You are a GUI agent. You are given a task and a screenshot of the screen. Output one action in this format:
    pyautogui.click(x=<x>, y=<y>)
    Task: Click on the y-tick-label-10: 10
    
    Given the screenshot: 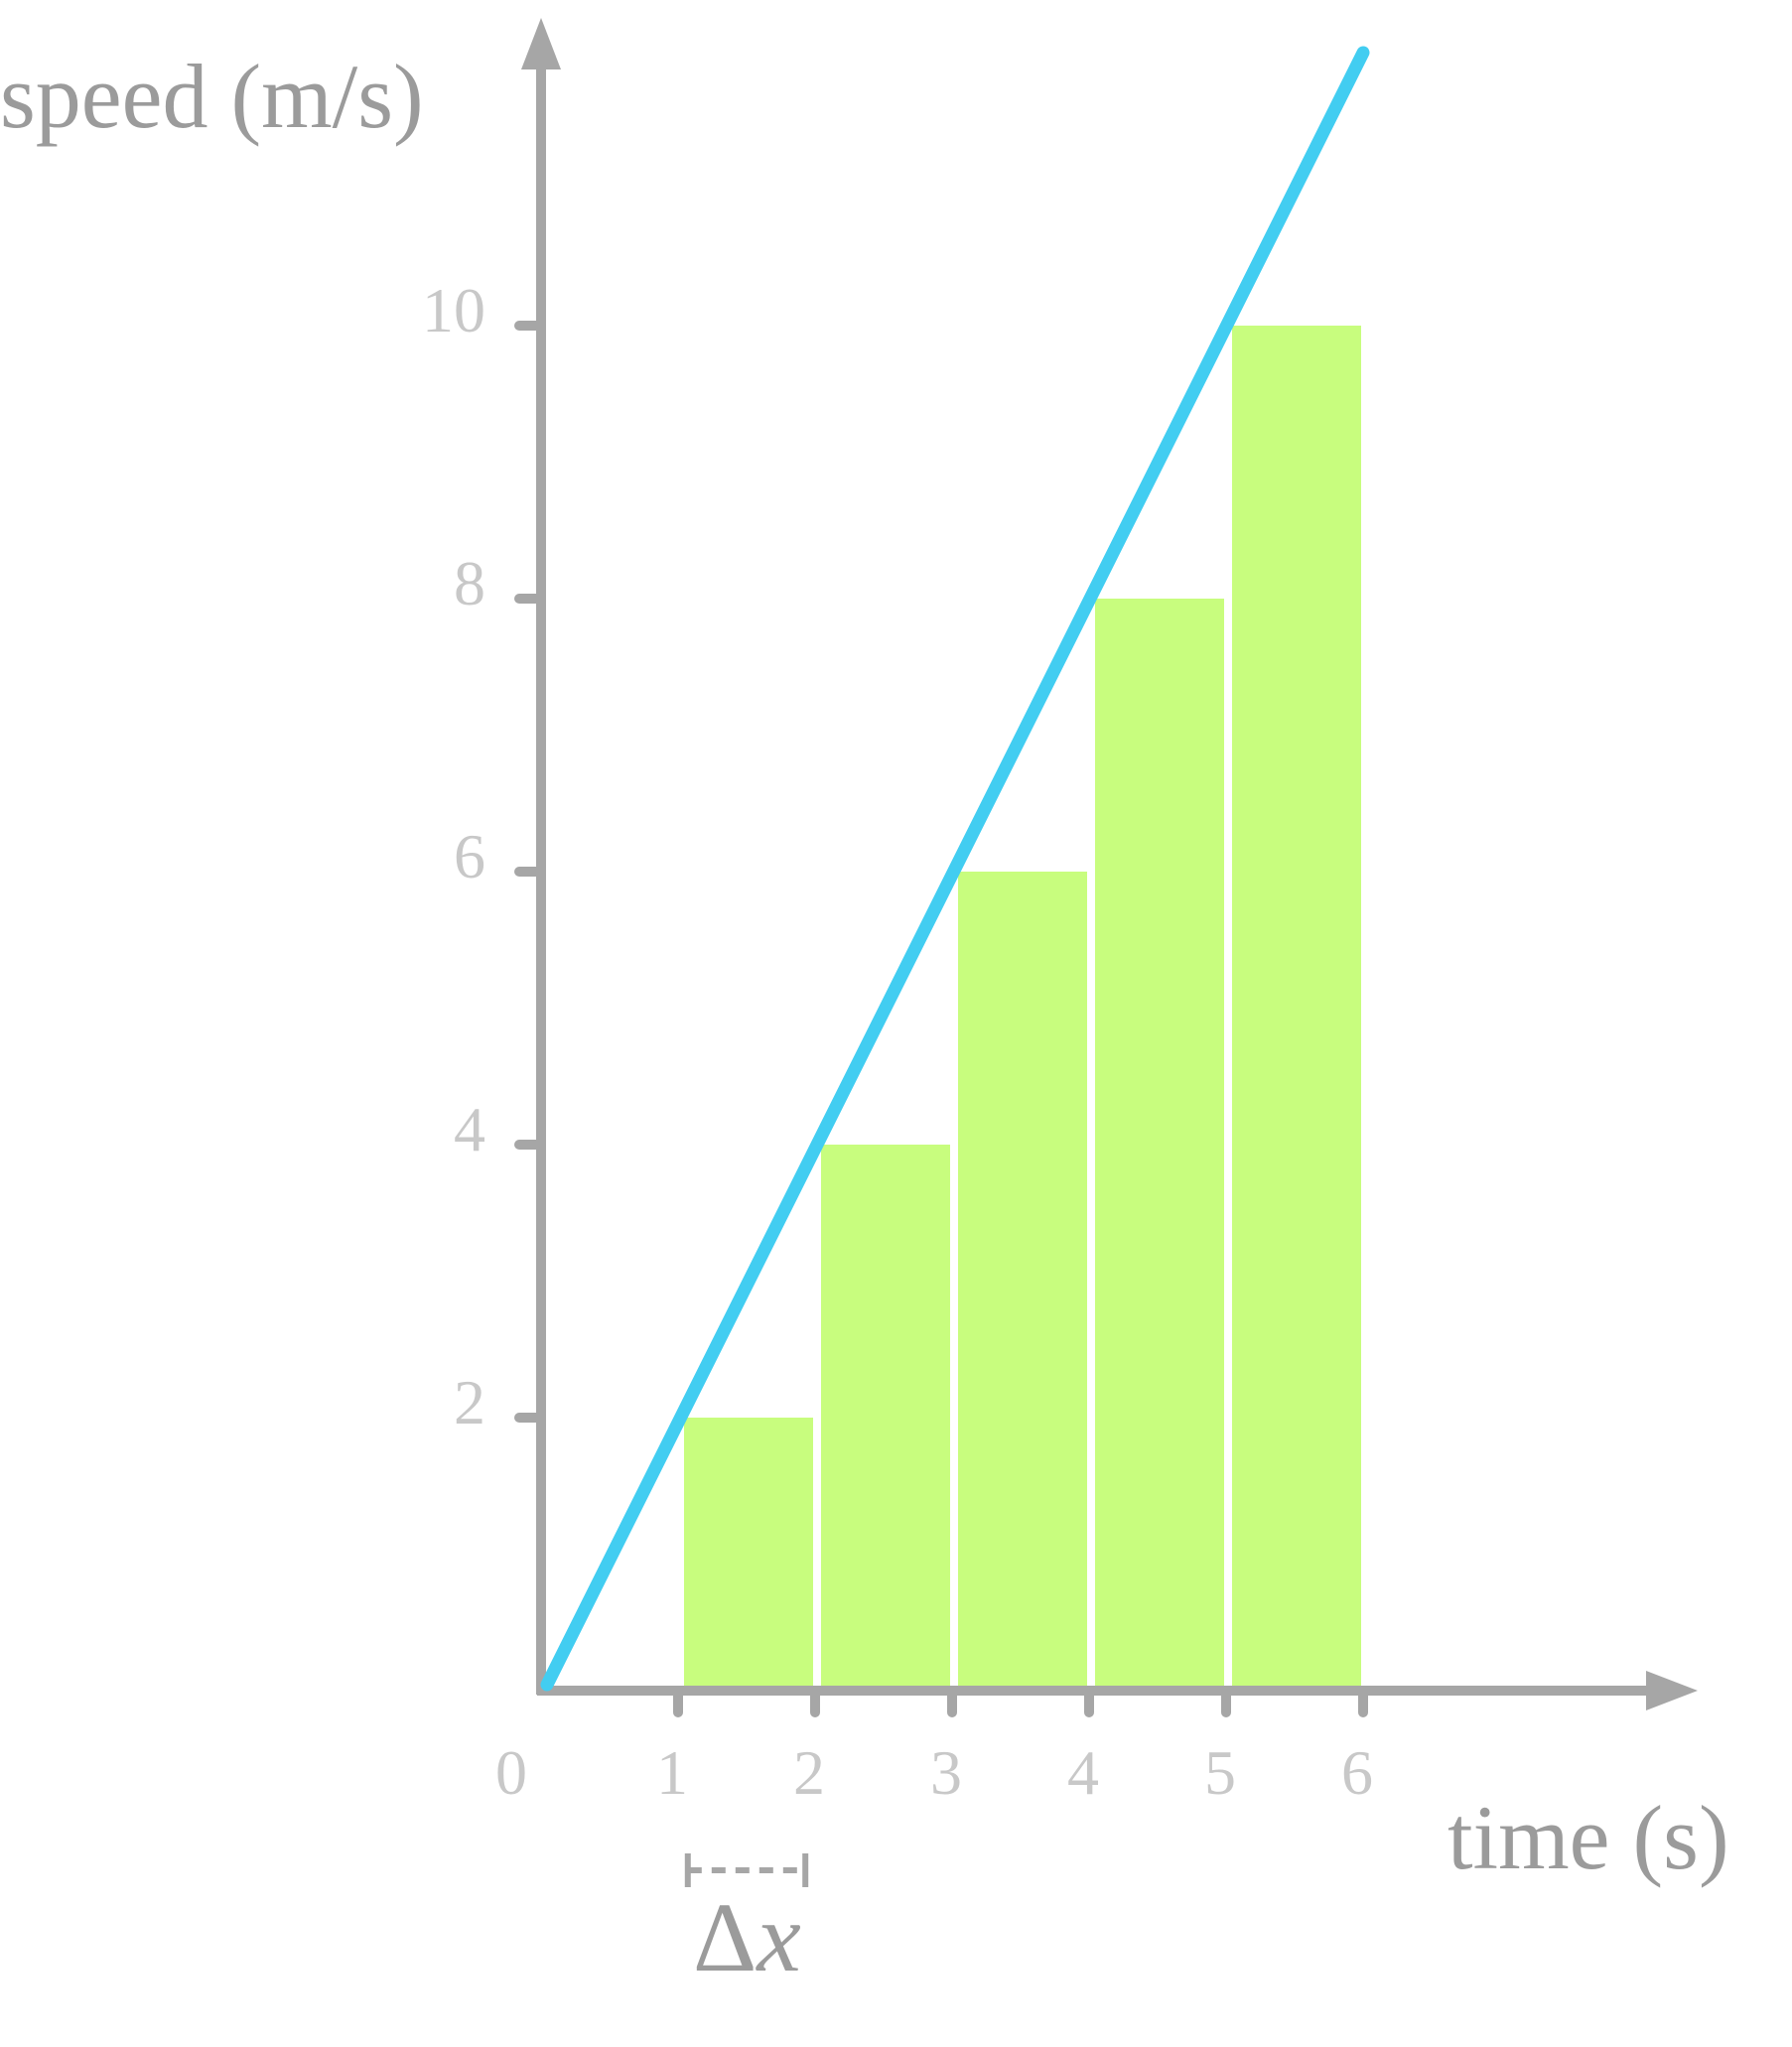 What is the action you would take?
    pyautogui.click(x=453, y=310)
    